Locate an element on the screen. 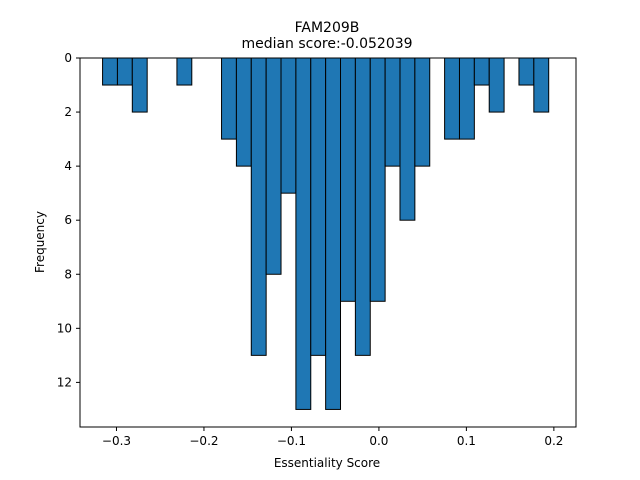  x-tick-label: 0.2 is located at coordinates (553, 441).